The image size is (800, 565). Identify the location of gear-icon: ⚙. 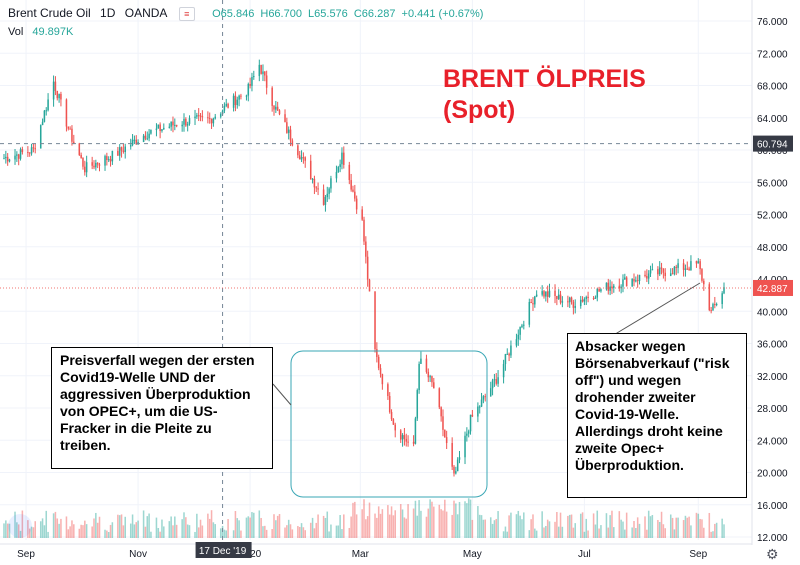
(772, 554).